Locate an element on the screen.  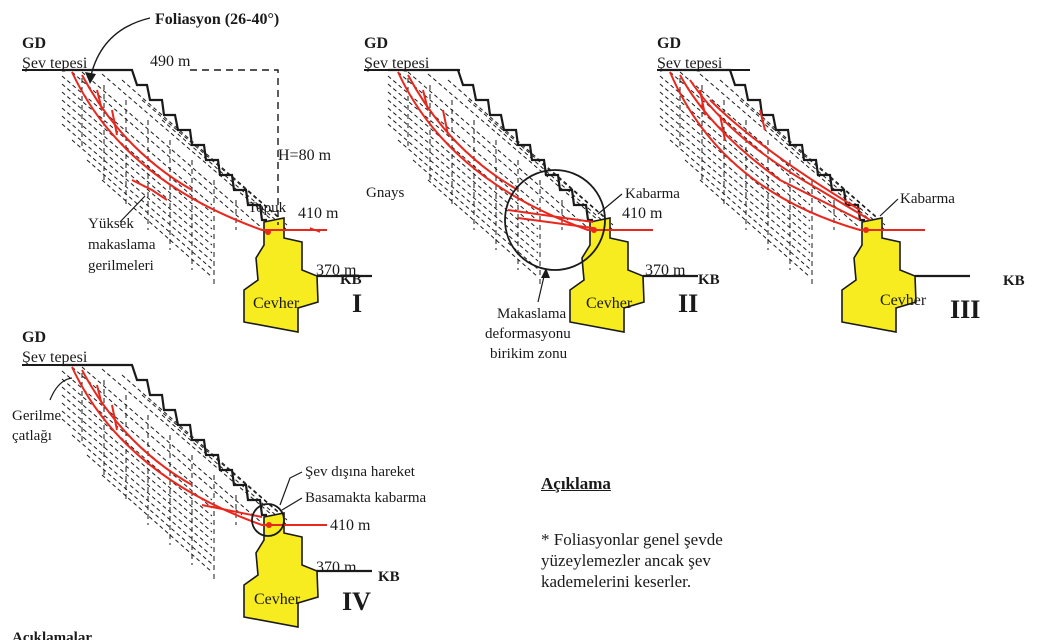
legend-text-1: * Foliasyonlar genel şevde is located at coordinates (632, 539).